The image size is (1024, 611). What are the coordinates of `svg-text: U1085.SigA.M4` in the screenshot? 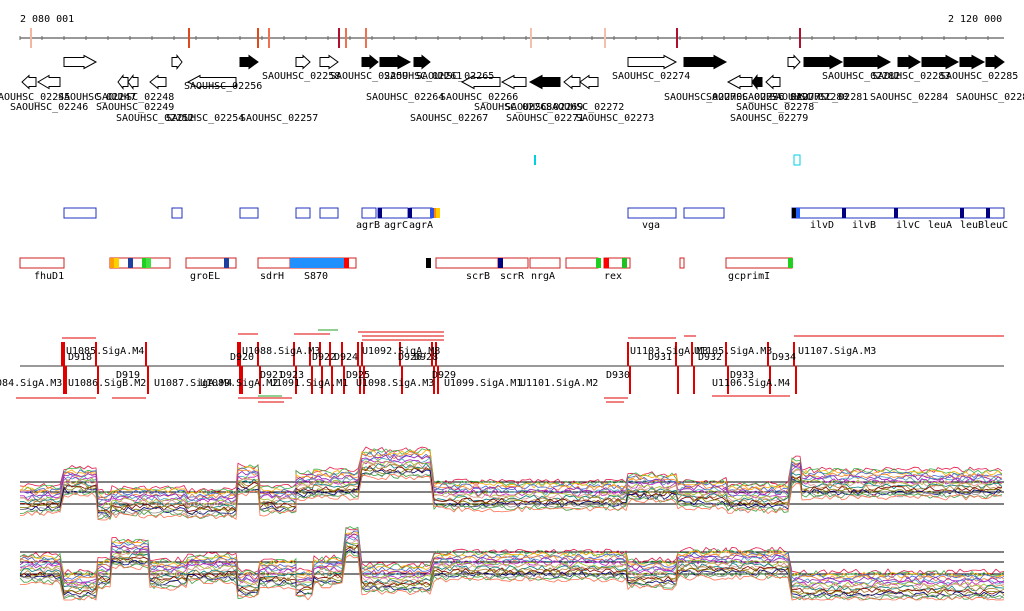 It's located at (105, 351).